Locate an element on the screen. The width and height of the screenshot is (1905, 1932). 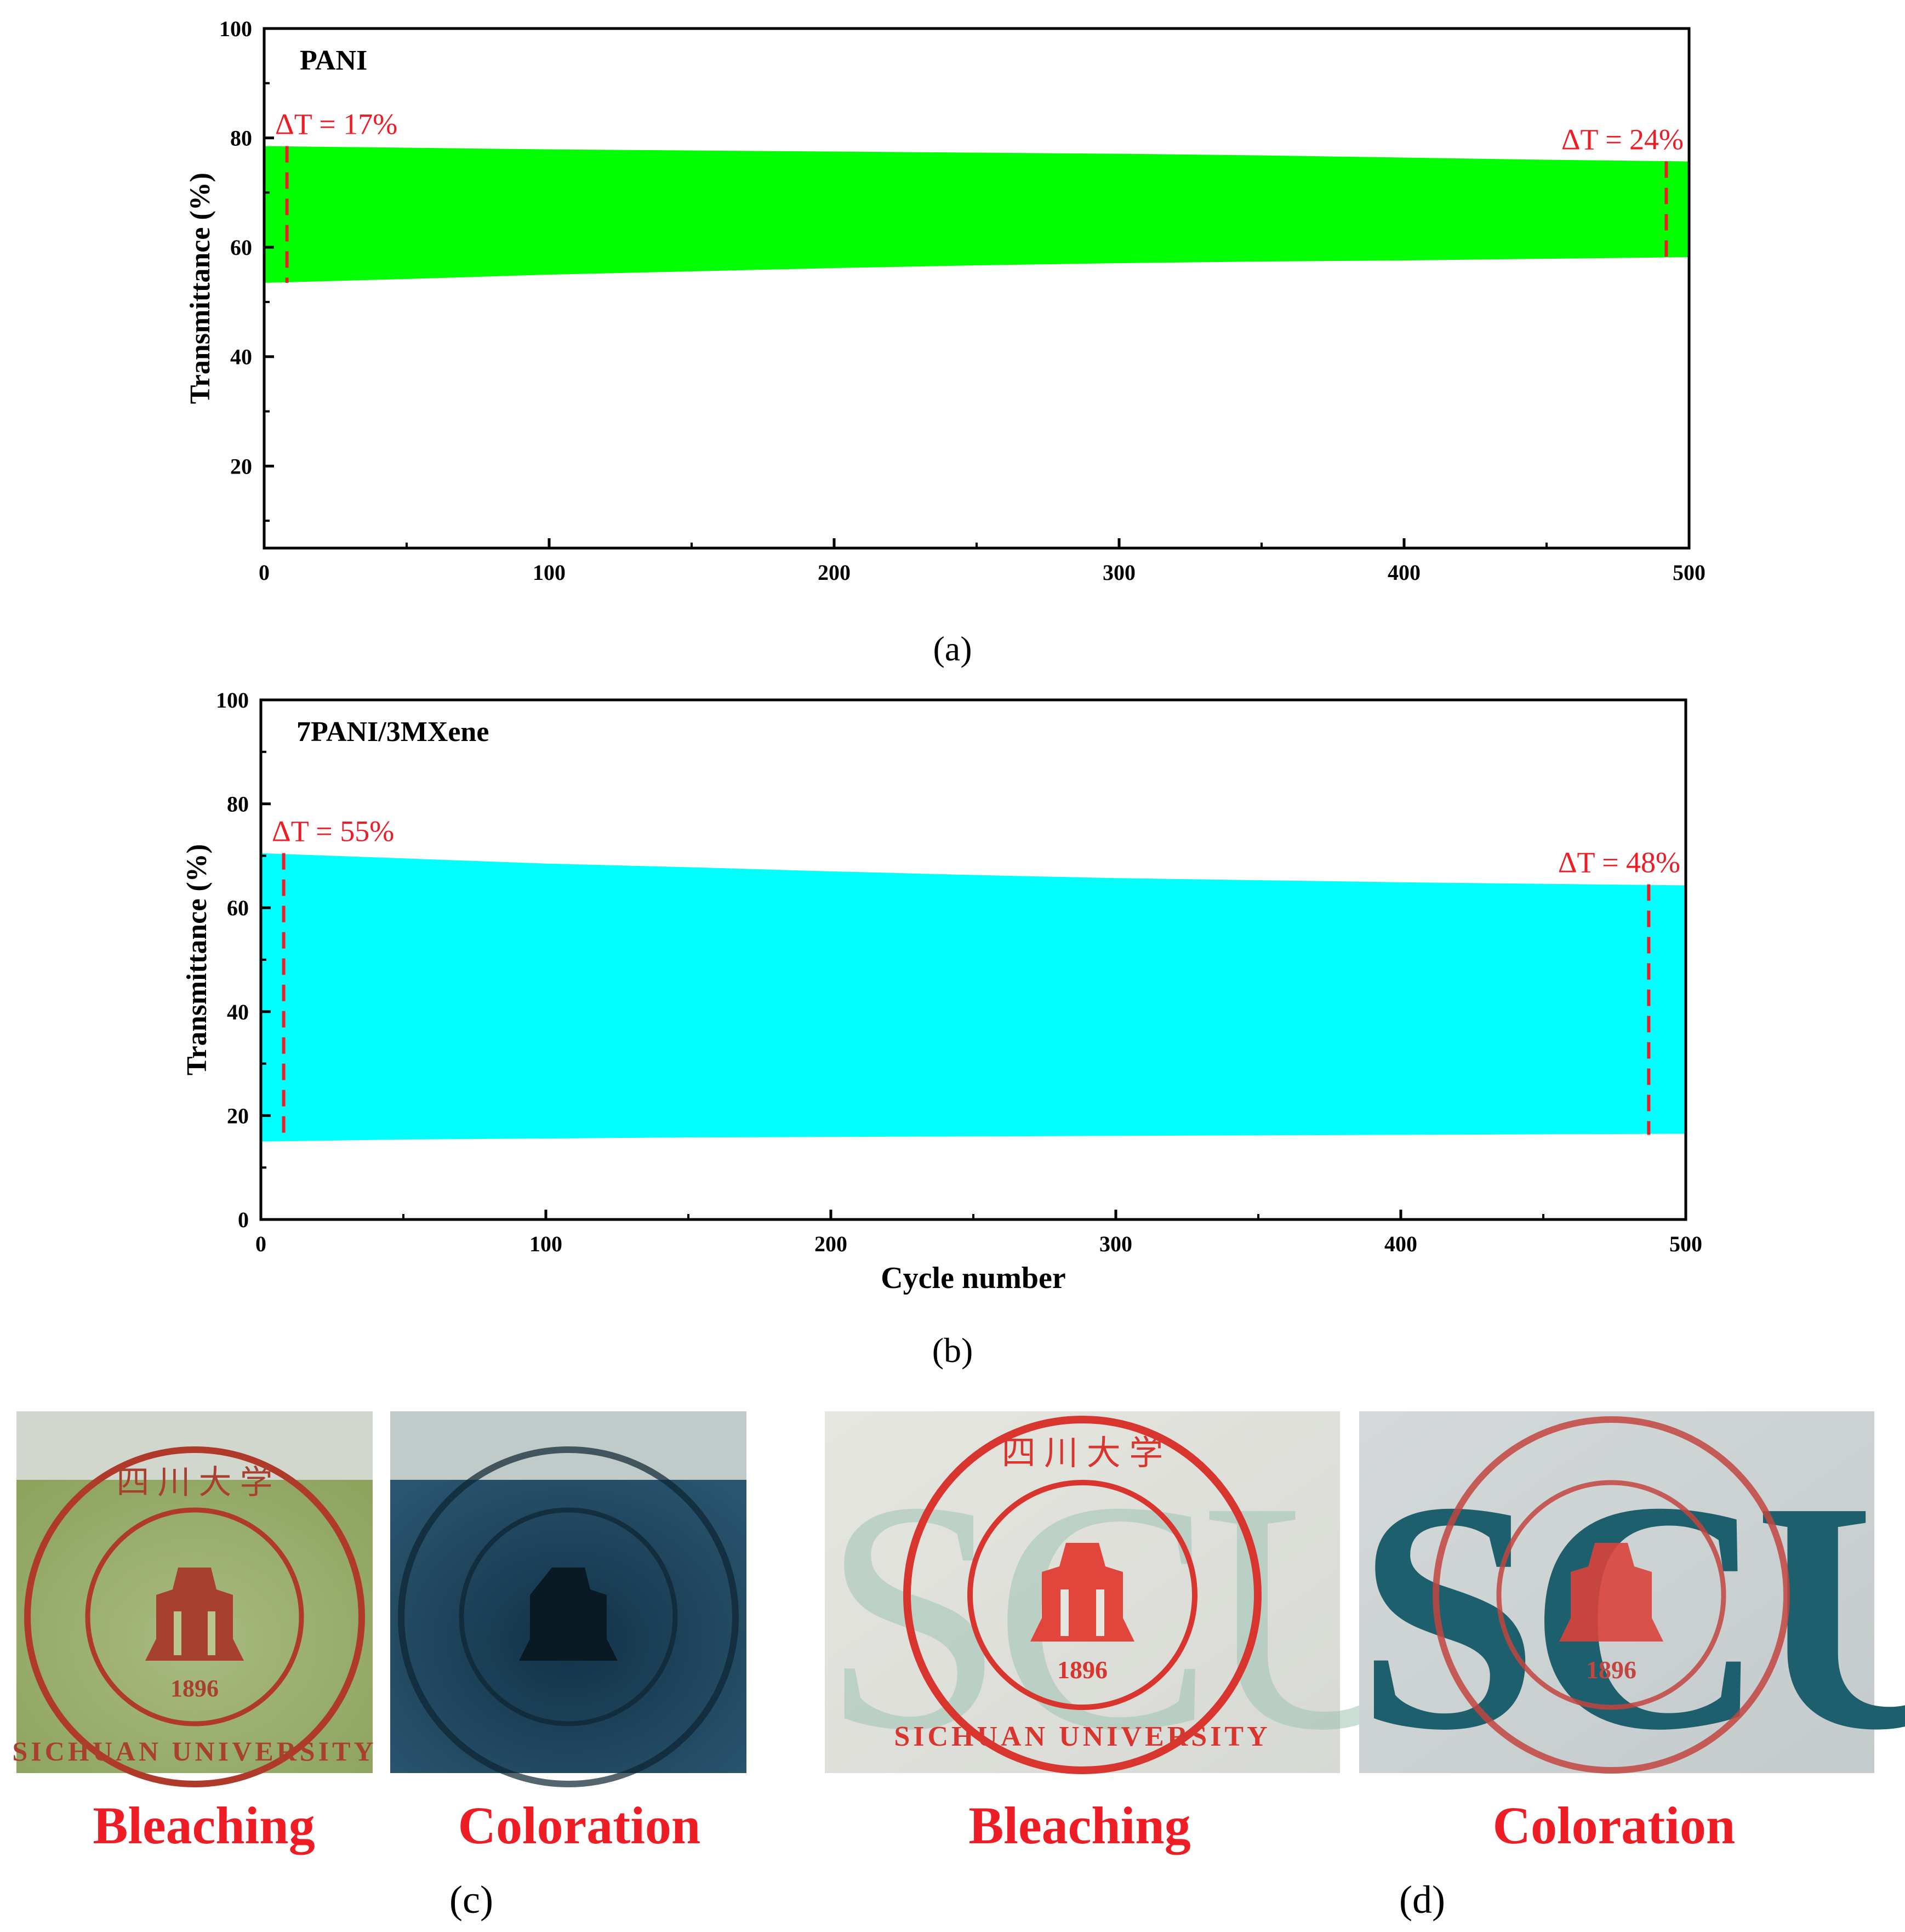
y-tick-label: 0 is located at coordinates (243, 1219).